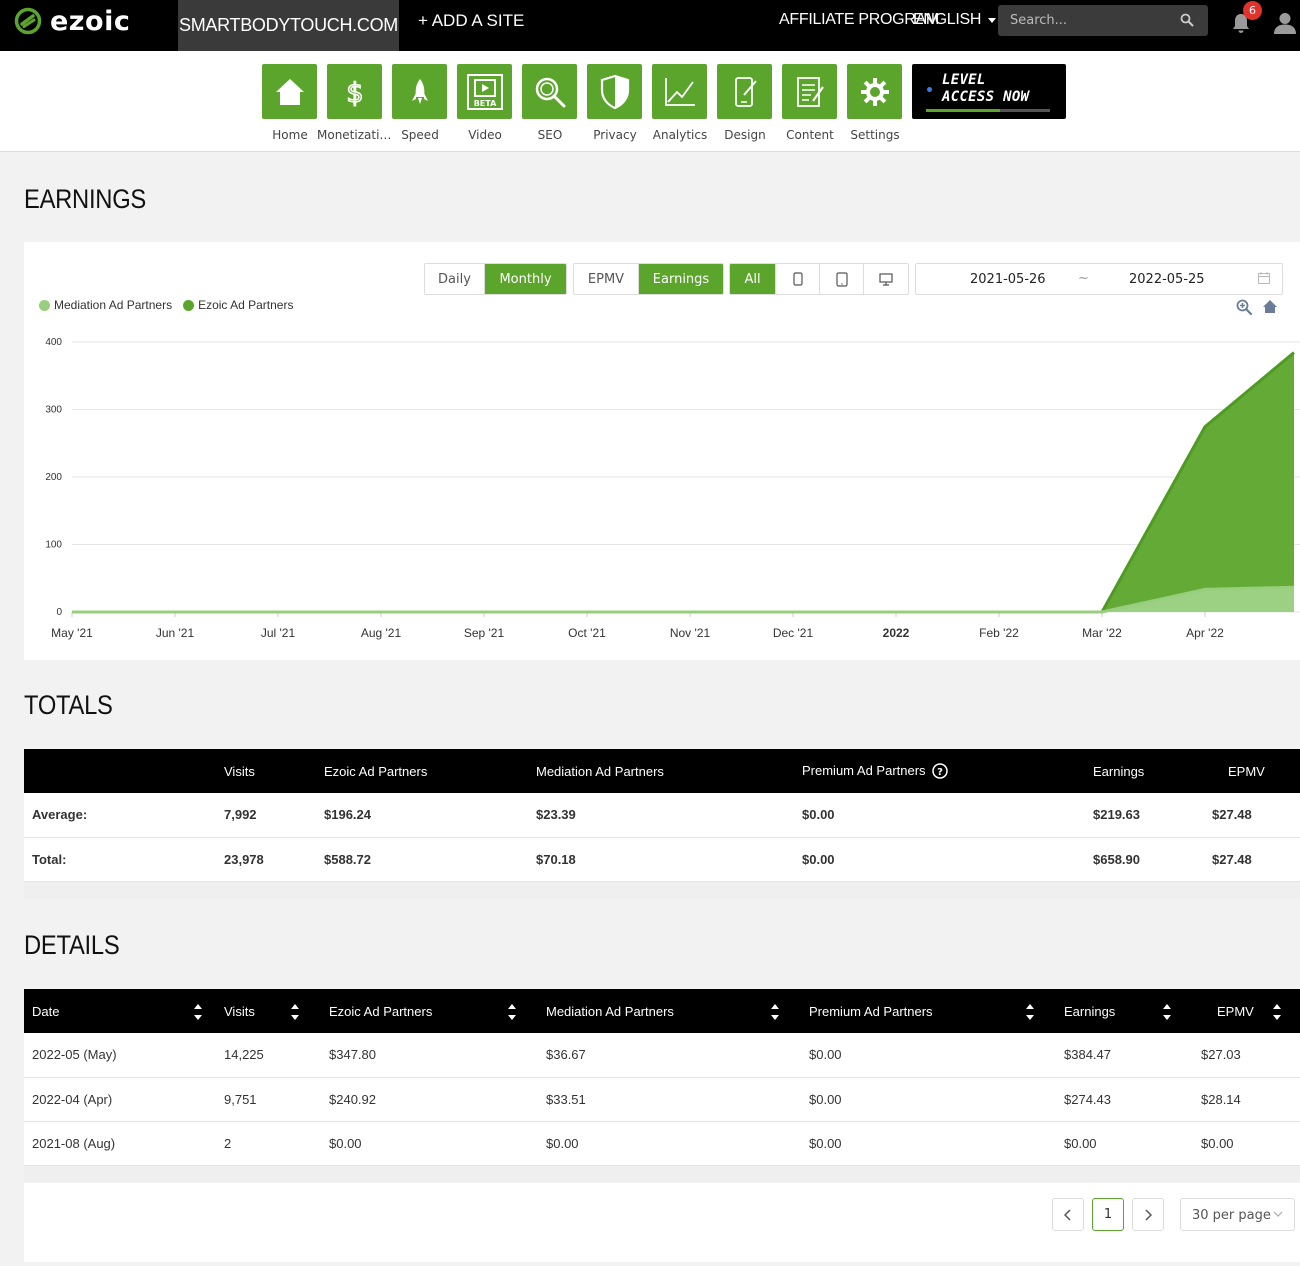 The image size is (1300, 1266). Describe the element at coordinates (928, 1011) in the screenshot. I see `details-col-premium-ad-partners: Premium Ad Partners` at that location.